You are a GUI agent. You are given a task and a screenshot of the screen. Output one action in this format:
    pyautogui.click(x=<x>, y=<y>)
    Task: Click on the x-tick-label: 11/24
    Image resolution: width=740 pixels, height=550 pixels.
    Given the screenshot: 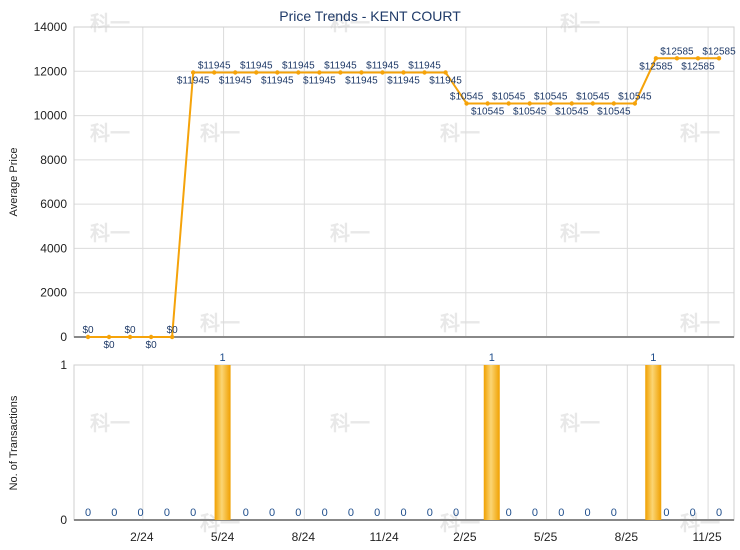 What is the action you would take?
    pyautogui.click(x=384, y=537)
    